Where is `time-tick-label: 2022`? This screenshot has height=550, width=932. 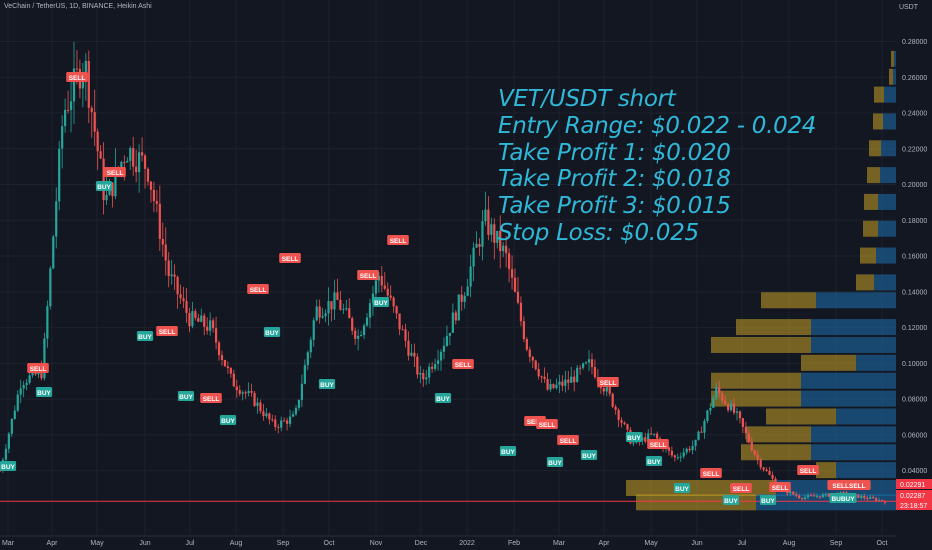 time-tick-label: 2022 is located at coordinates (467, 543).